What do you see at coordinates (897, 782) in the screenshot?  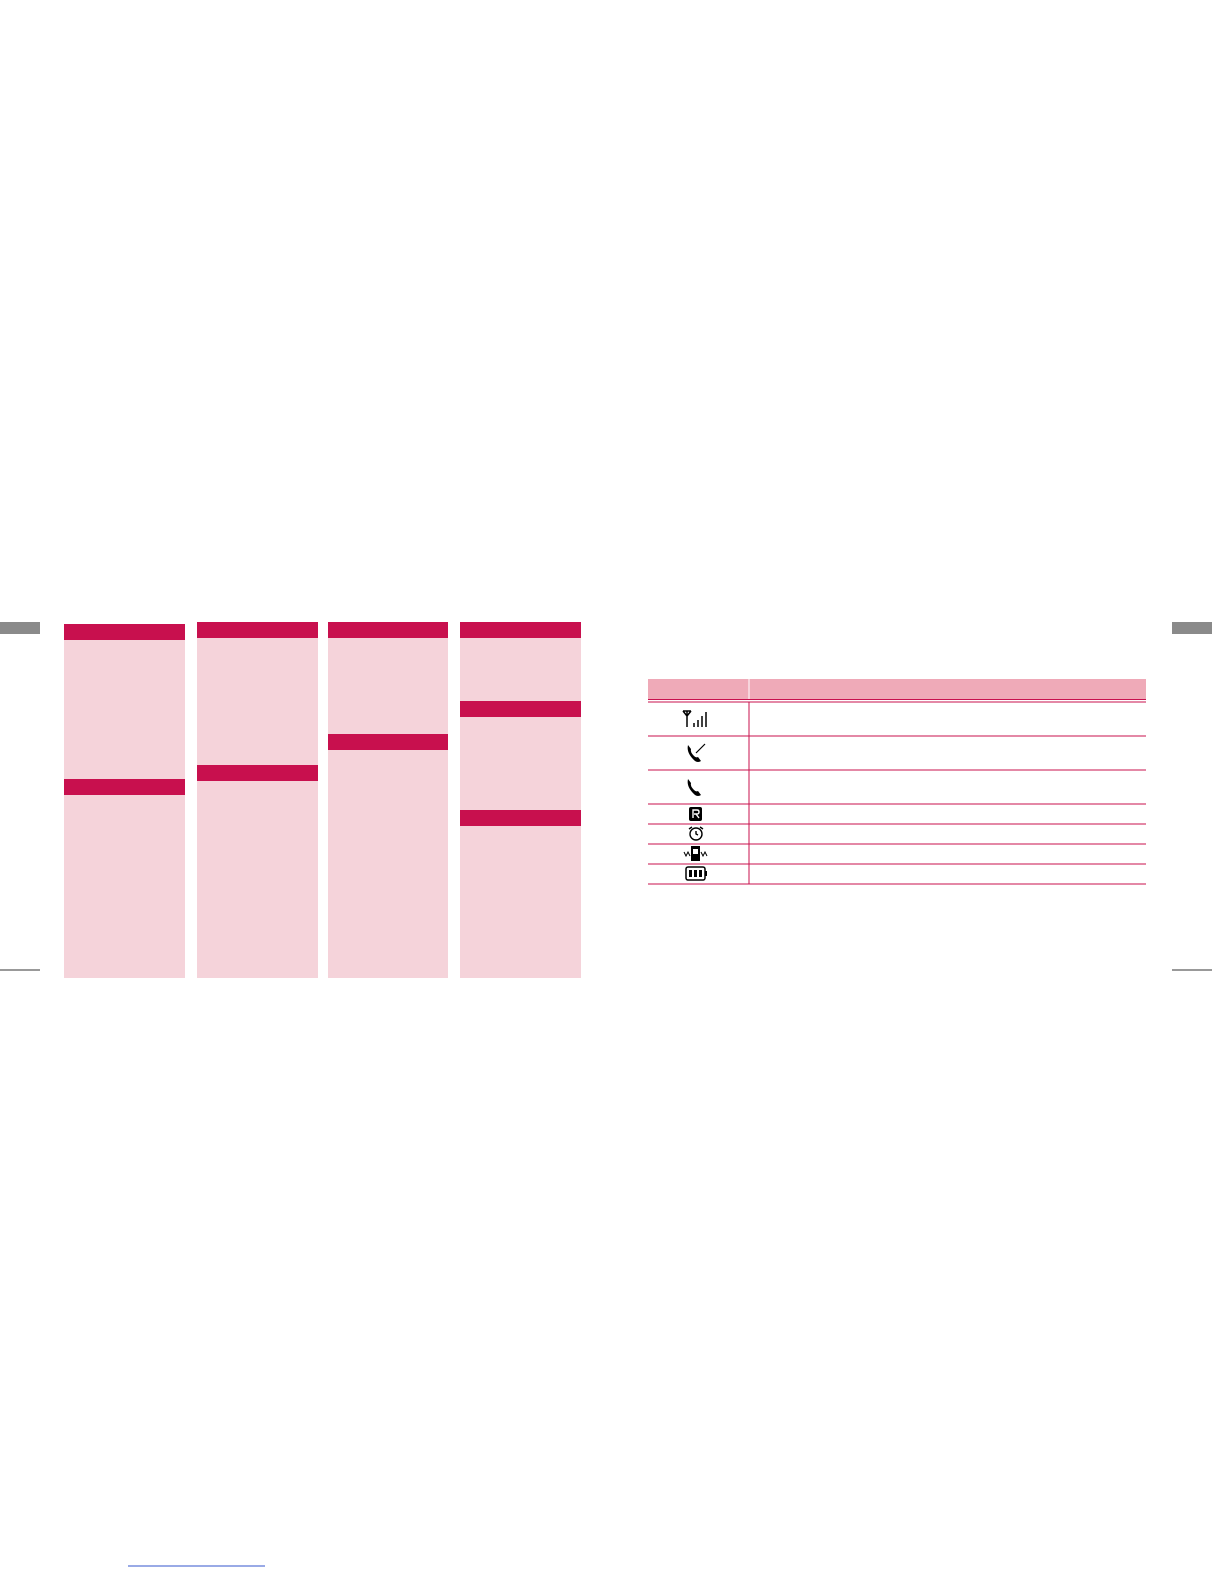 I see `icon-table` at bounding box center [897, 782].